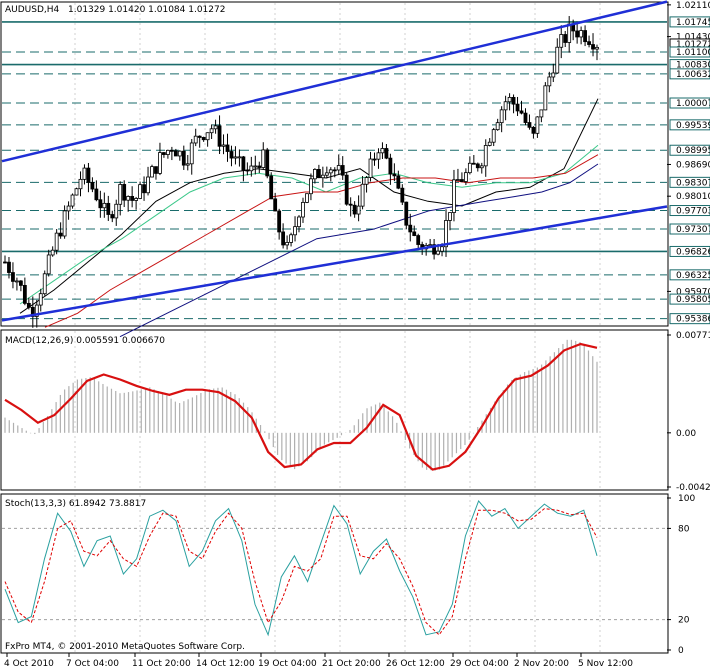 The height and width of the screenshot is (671, 710). What do you see at coordinates (479, 664) in the screenshot?
I see `time-tick-label: 29 Oct 04:00` at bounding box center [479, 664].